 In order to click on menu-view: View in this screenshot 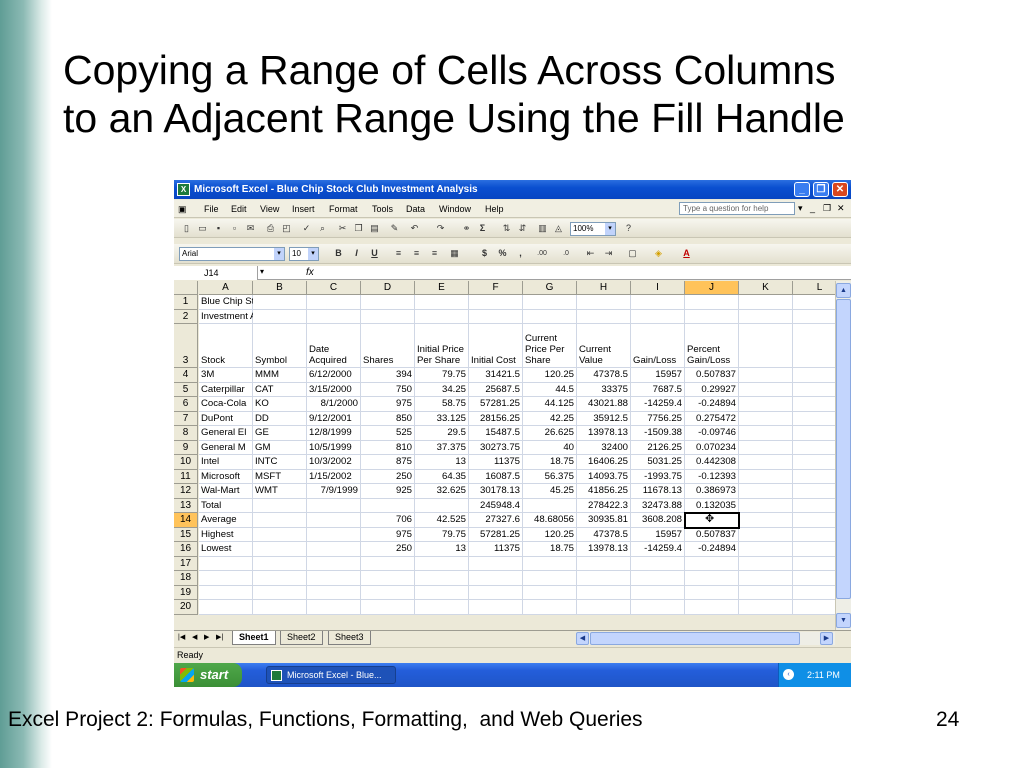, I will do `click(270, 209)`.